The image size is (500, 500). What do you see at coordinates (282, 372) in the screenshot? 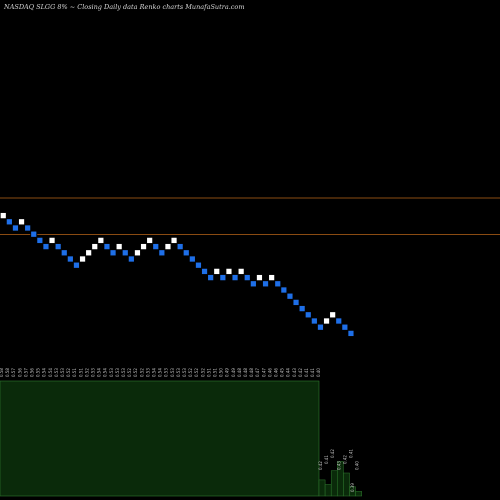
I see `x-tick-label: 0.45` at bounding box center [282, 372].